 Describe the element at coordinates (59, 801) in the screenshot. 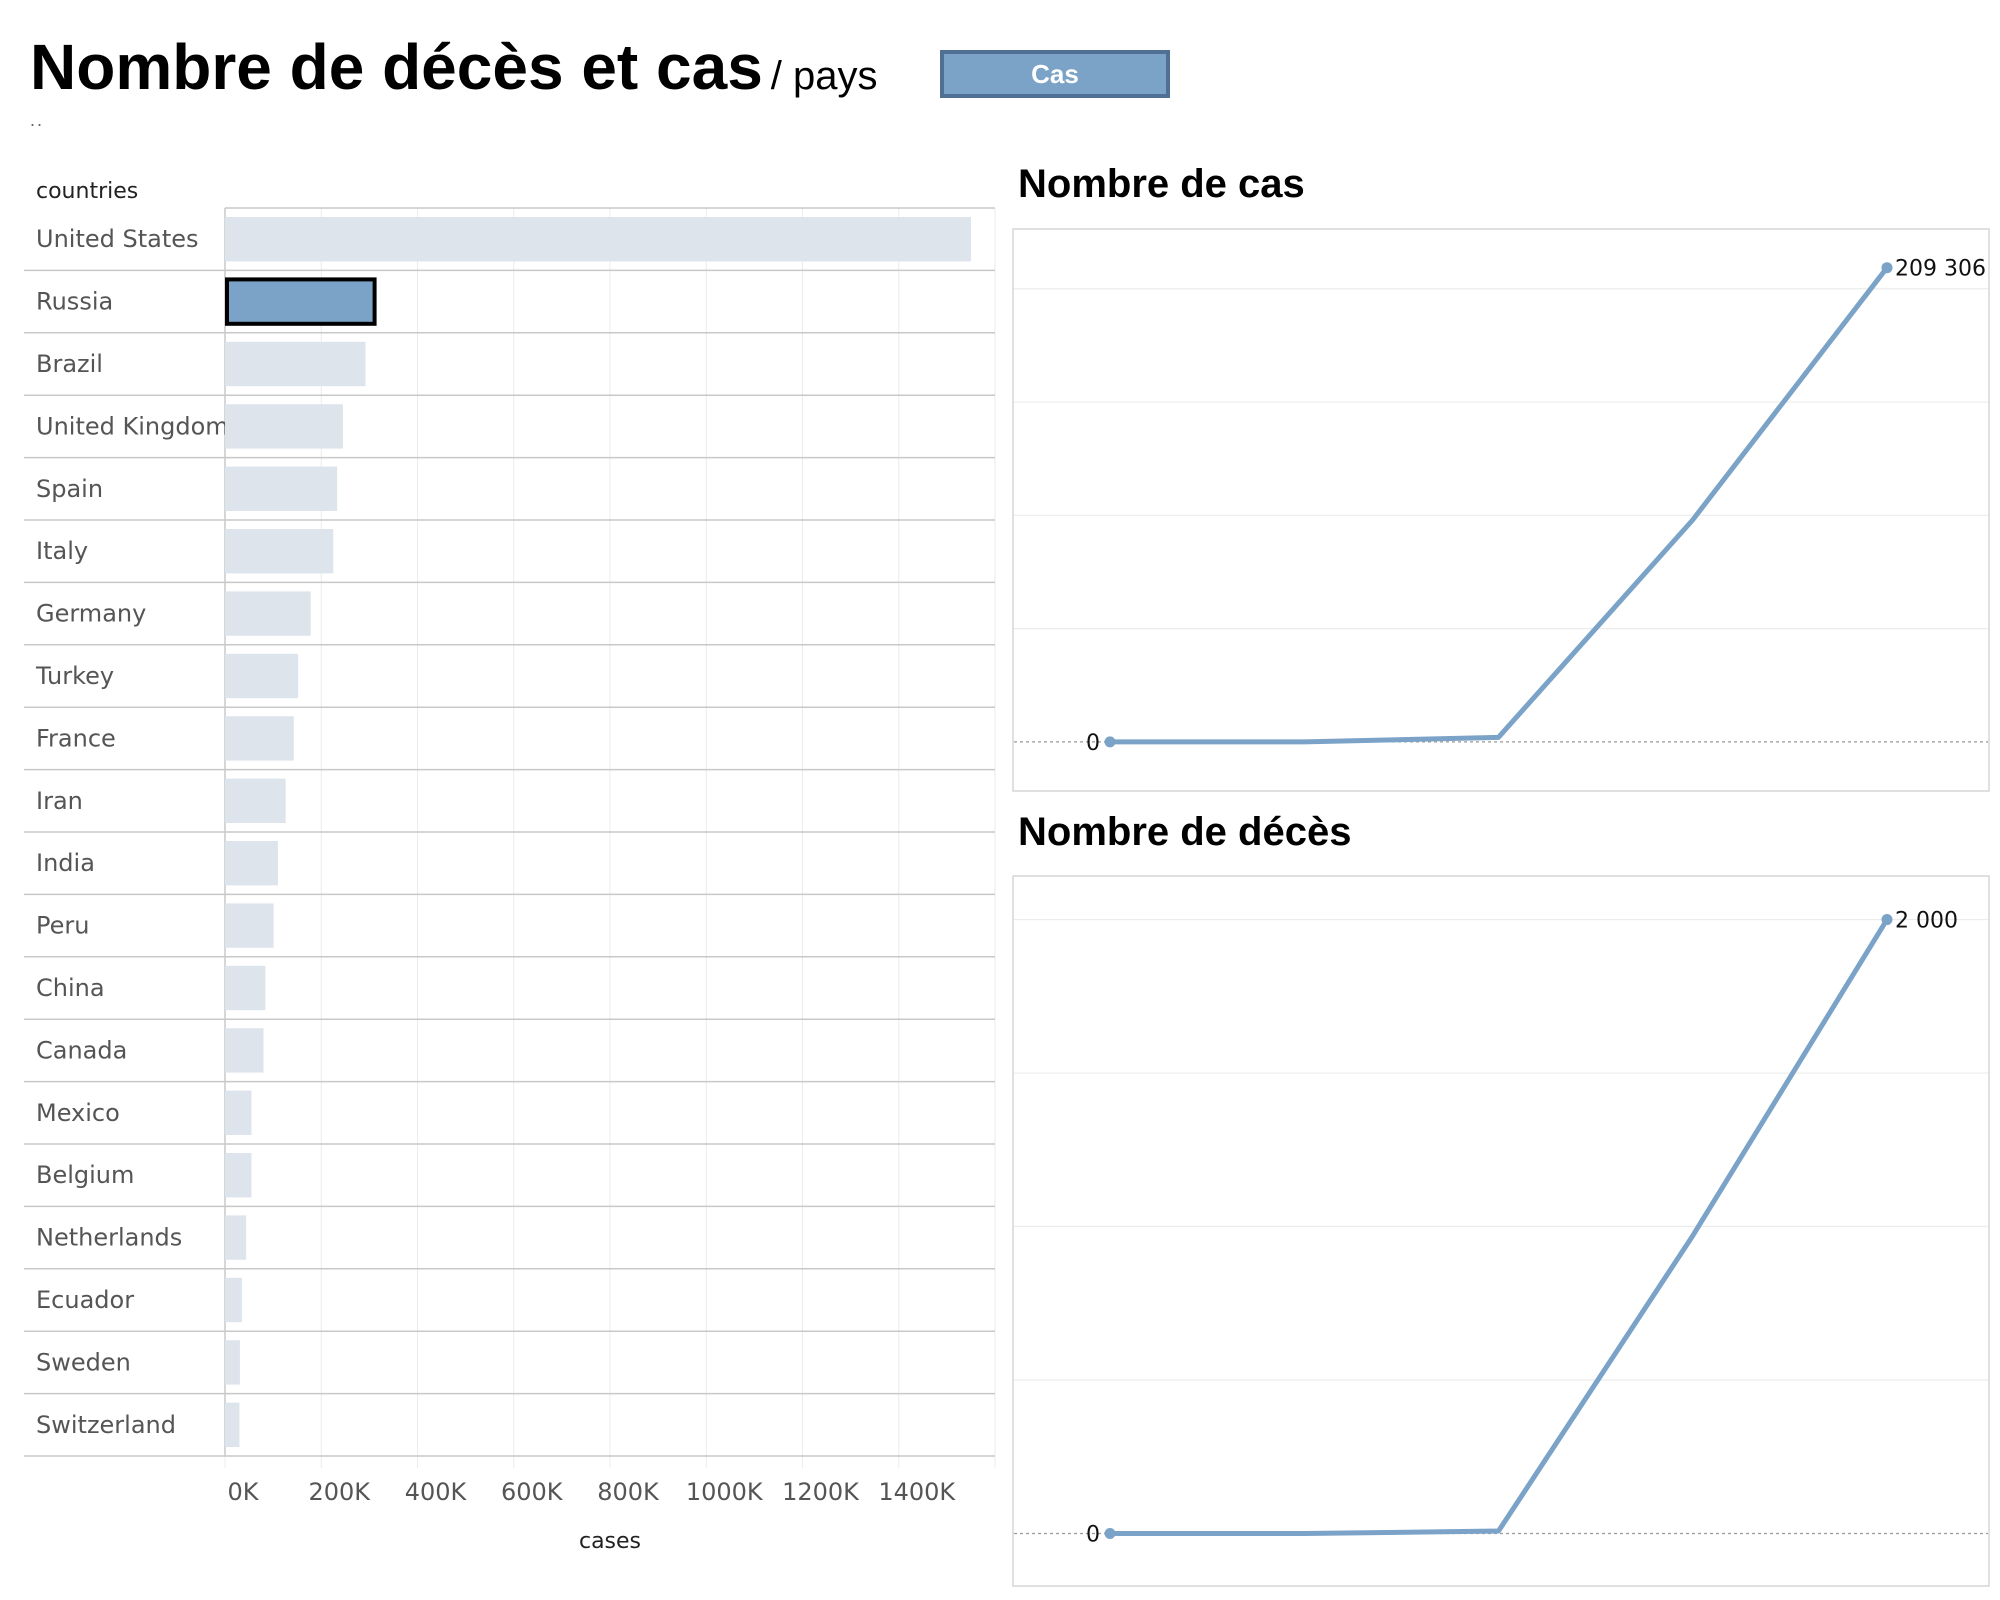

I see `country-label: Iran` at that location.